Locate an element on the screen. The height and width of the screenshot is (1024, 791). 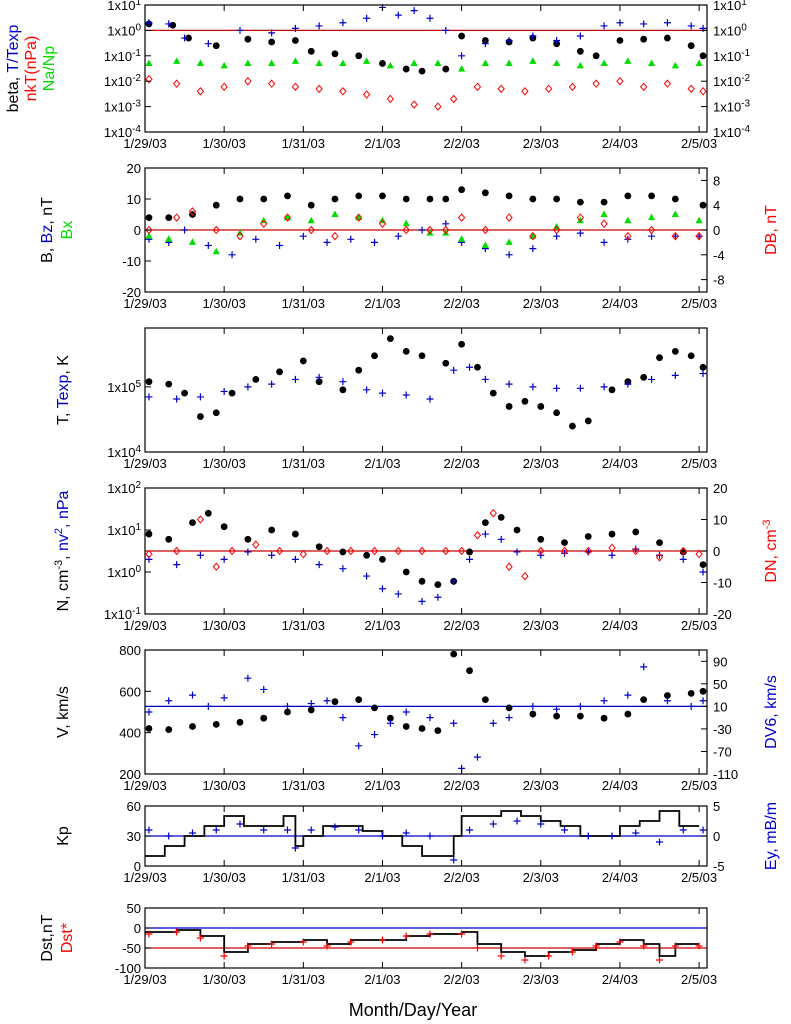
y-axis-label: Kp is located at coordinates (63, 836).